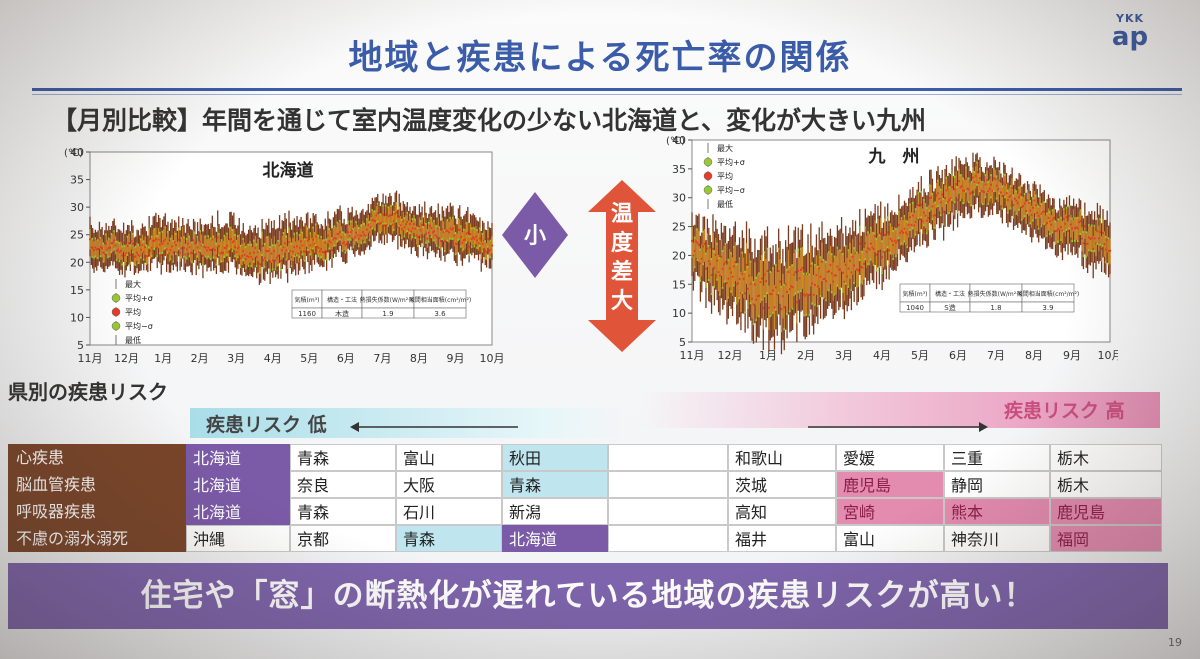  I want to click on y-tick-label: 30, so click(679, 198).